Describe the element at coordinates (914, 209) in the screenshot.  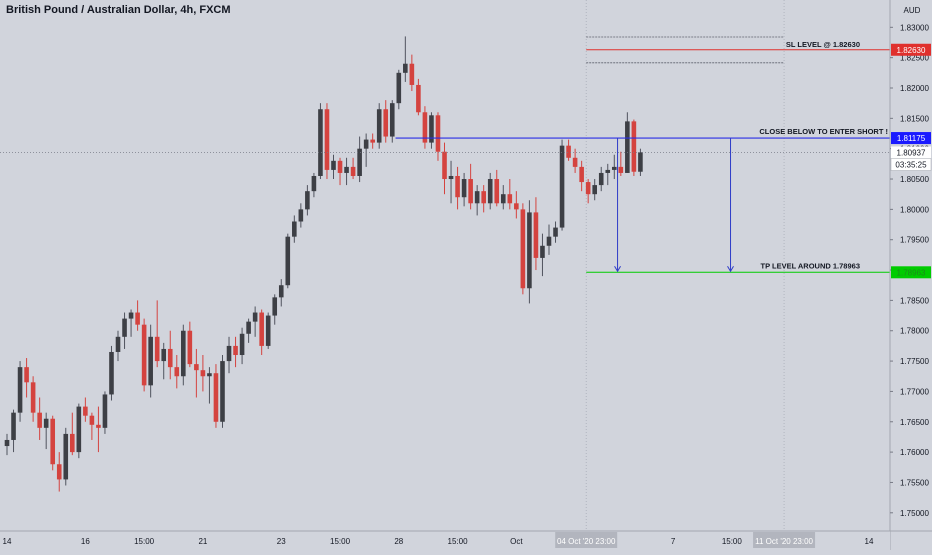
I see `price-tick-label: 1.80000` at that location.